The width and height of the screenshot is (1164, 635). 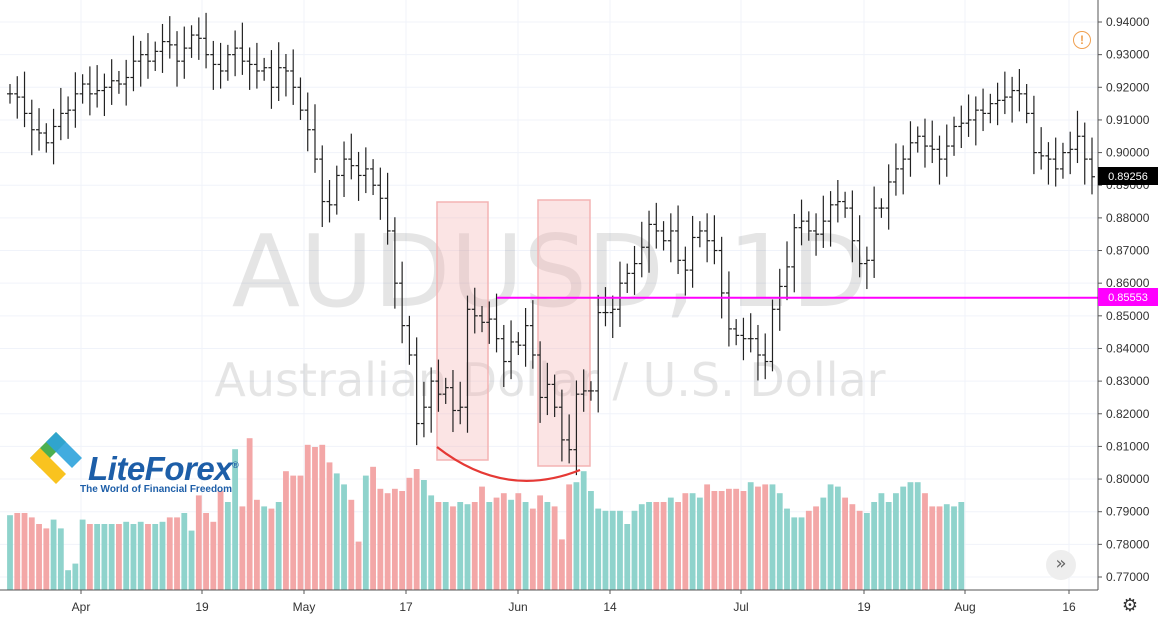 I want to click on gear-icon: ⚙, so click(x=1130, y=605).